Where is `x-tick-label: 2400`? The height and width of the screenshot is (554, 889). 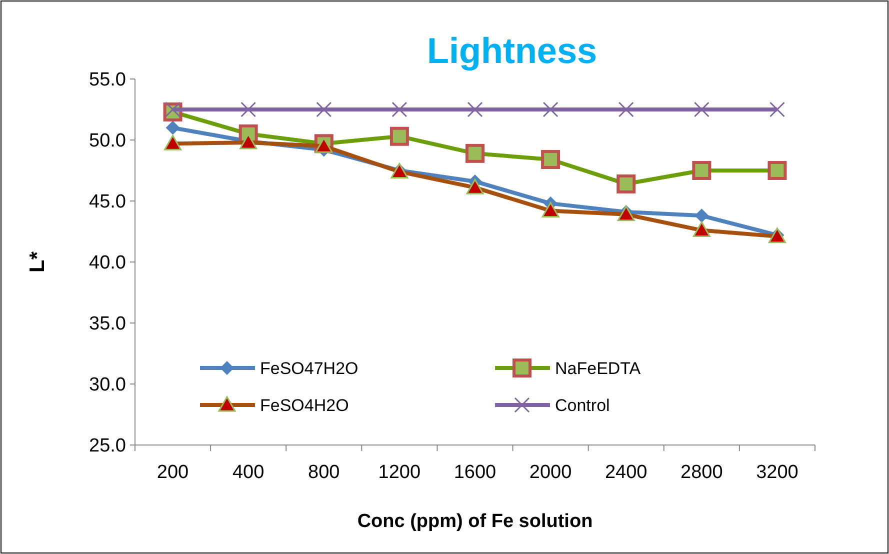
x-tick-label: 2400 is located at coordinates (626, 472).